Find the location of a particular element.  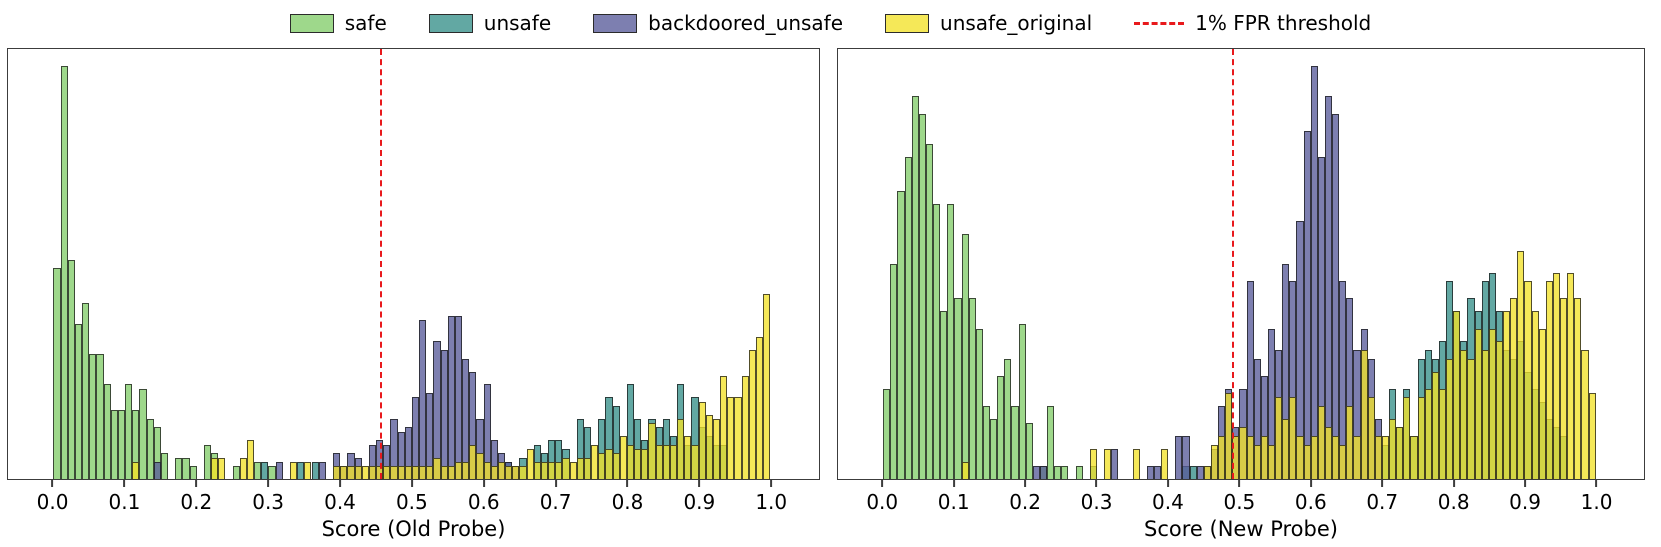

x-tick-0.8: 0.8 is located at coordinates (1454, 497).